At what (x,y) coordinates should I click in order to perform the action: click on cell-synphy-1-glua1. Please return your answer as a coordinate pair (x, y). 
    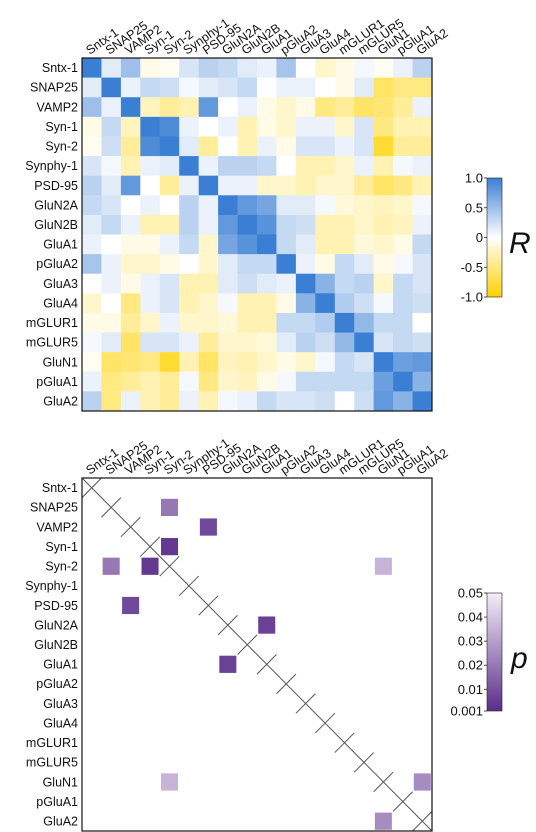
    Looking at the image, I should click on (267, 166).